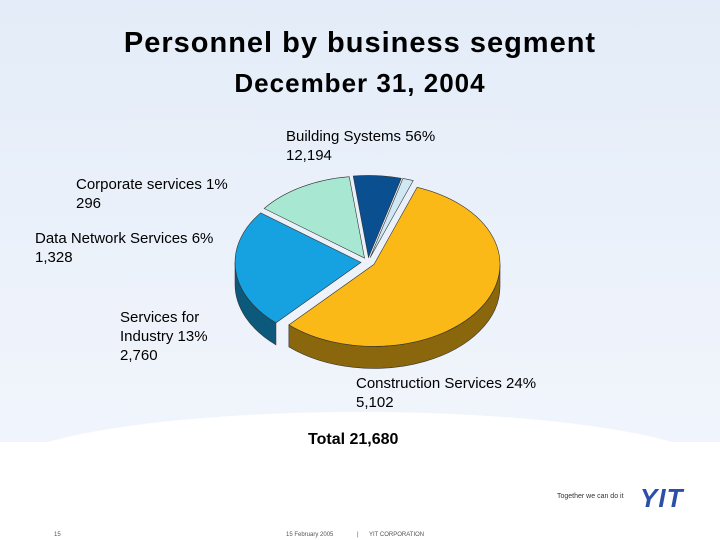 The height and width of the screenshot is (540, 720). Describe the element at coordinates (57, 535) in the screenshot. I see `page-number: 15` at that location.